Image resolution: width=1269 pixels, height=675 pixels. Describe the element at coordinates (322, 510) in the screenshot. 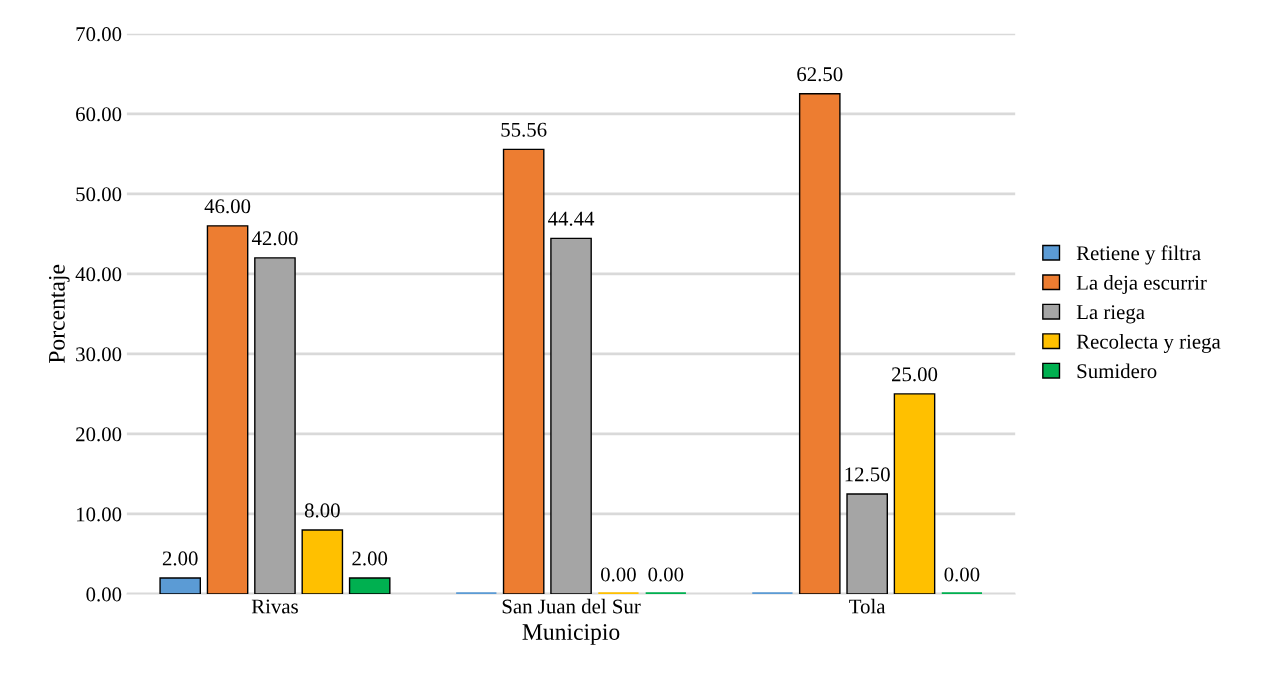

I see `data-label: 8.00` at that location.